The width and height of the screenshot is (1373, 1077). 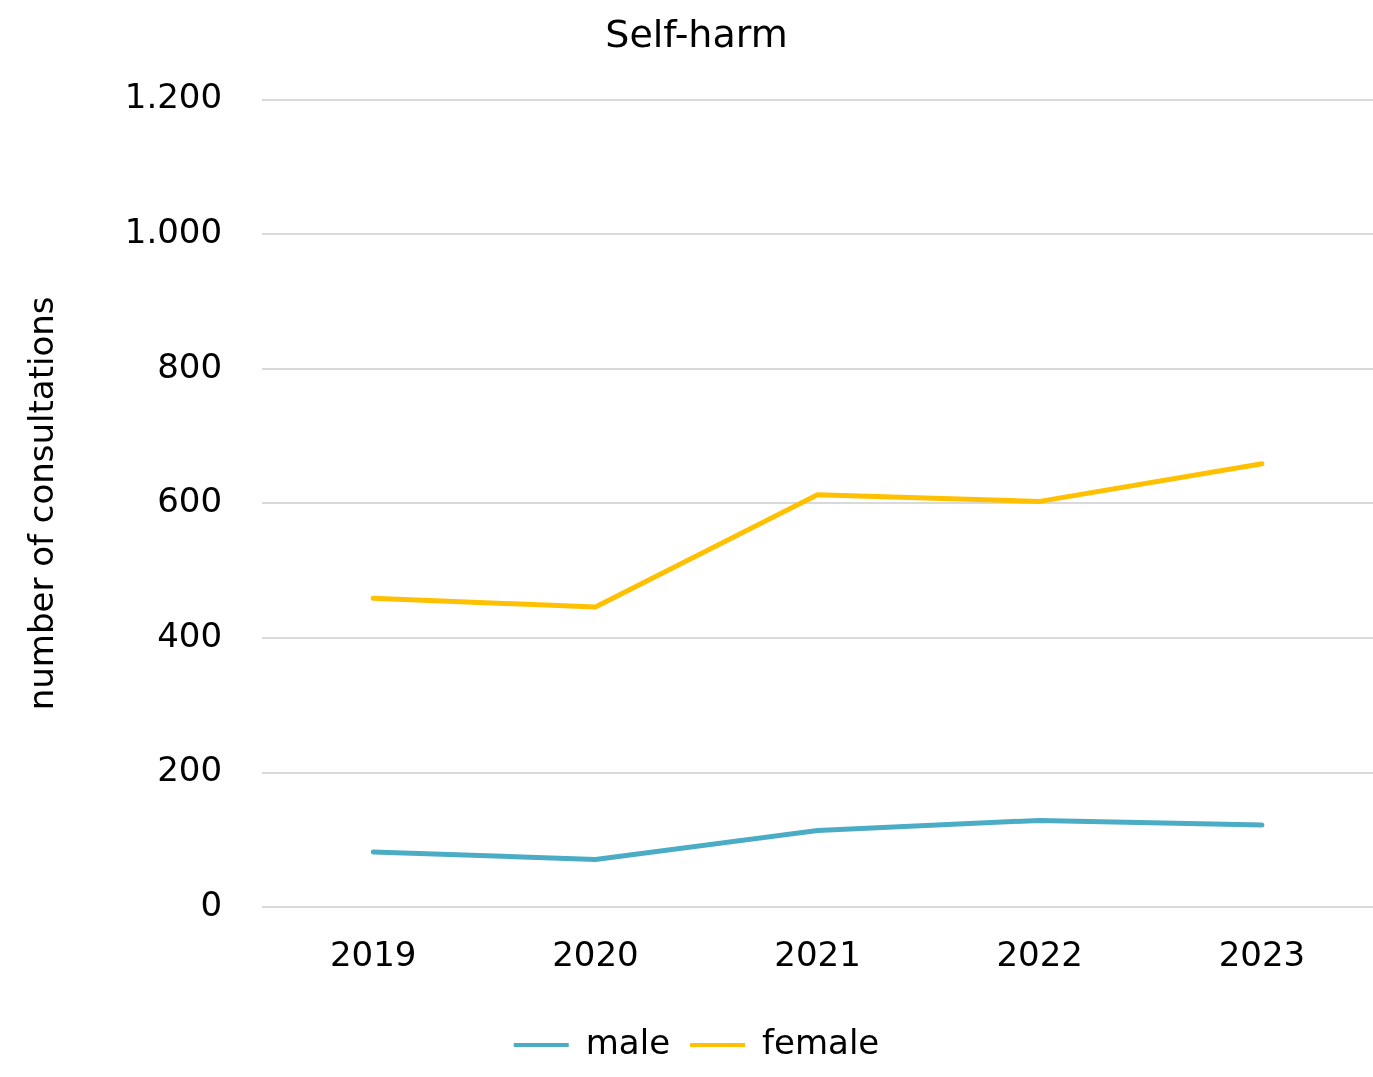 What do you see at coordinates (190, 365) in the screenshot?
I see `y-tick-label: 800` at bounding box center [190, 365].